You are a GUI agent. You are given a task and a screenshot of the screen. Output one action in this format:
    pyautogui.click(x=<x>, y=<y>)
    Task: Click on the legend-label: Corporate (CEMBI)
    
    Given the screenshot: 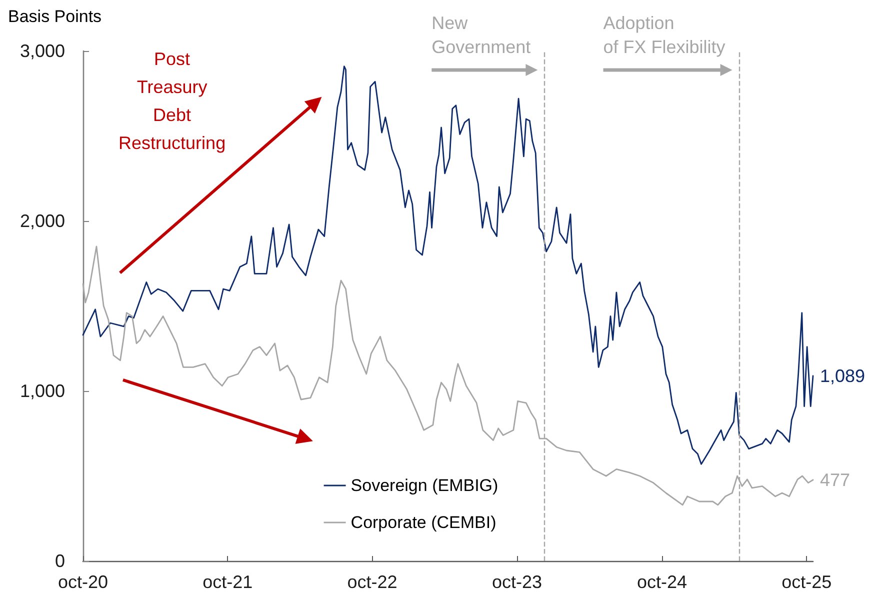 What is the action you would take?
    pyautogui.click(x=423, y=522)
    